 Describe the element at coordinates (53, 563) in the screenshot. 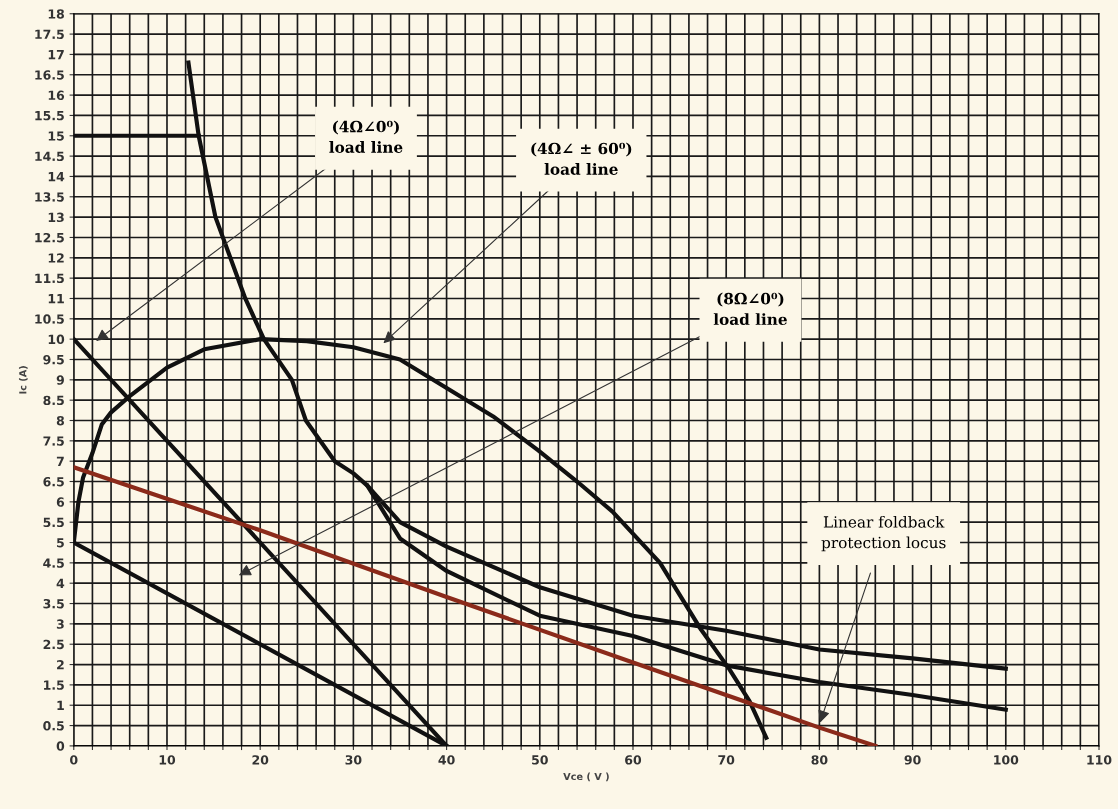

I see `y-tick-label: 4.5` at that location.